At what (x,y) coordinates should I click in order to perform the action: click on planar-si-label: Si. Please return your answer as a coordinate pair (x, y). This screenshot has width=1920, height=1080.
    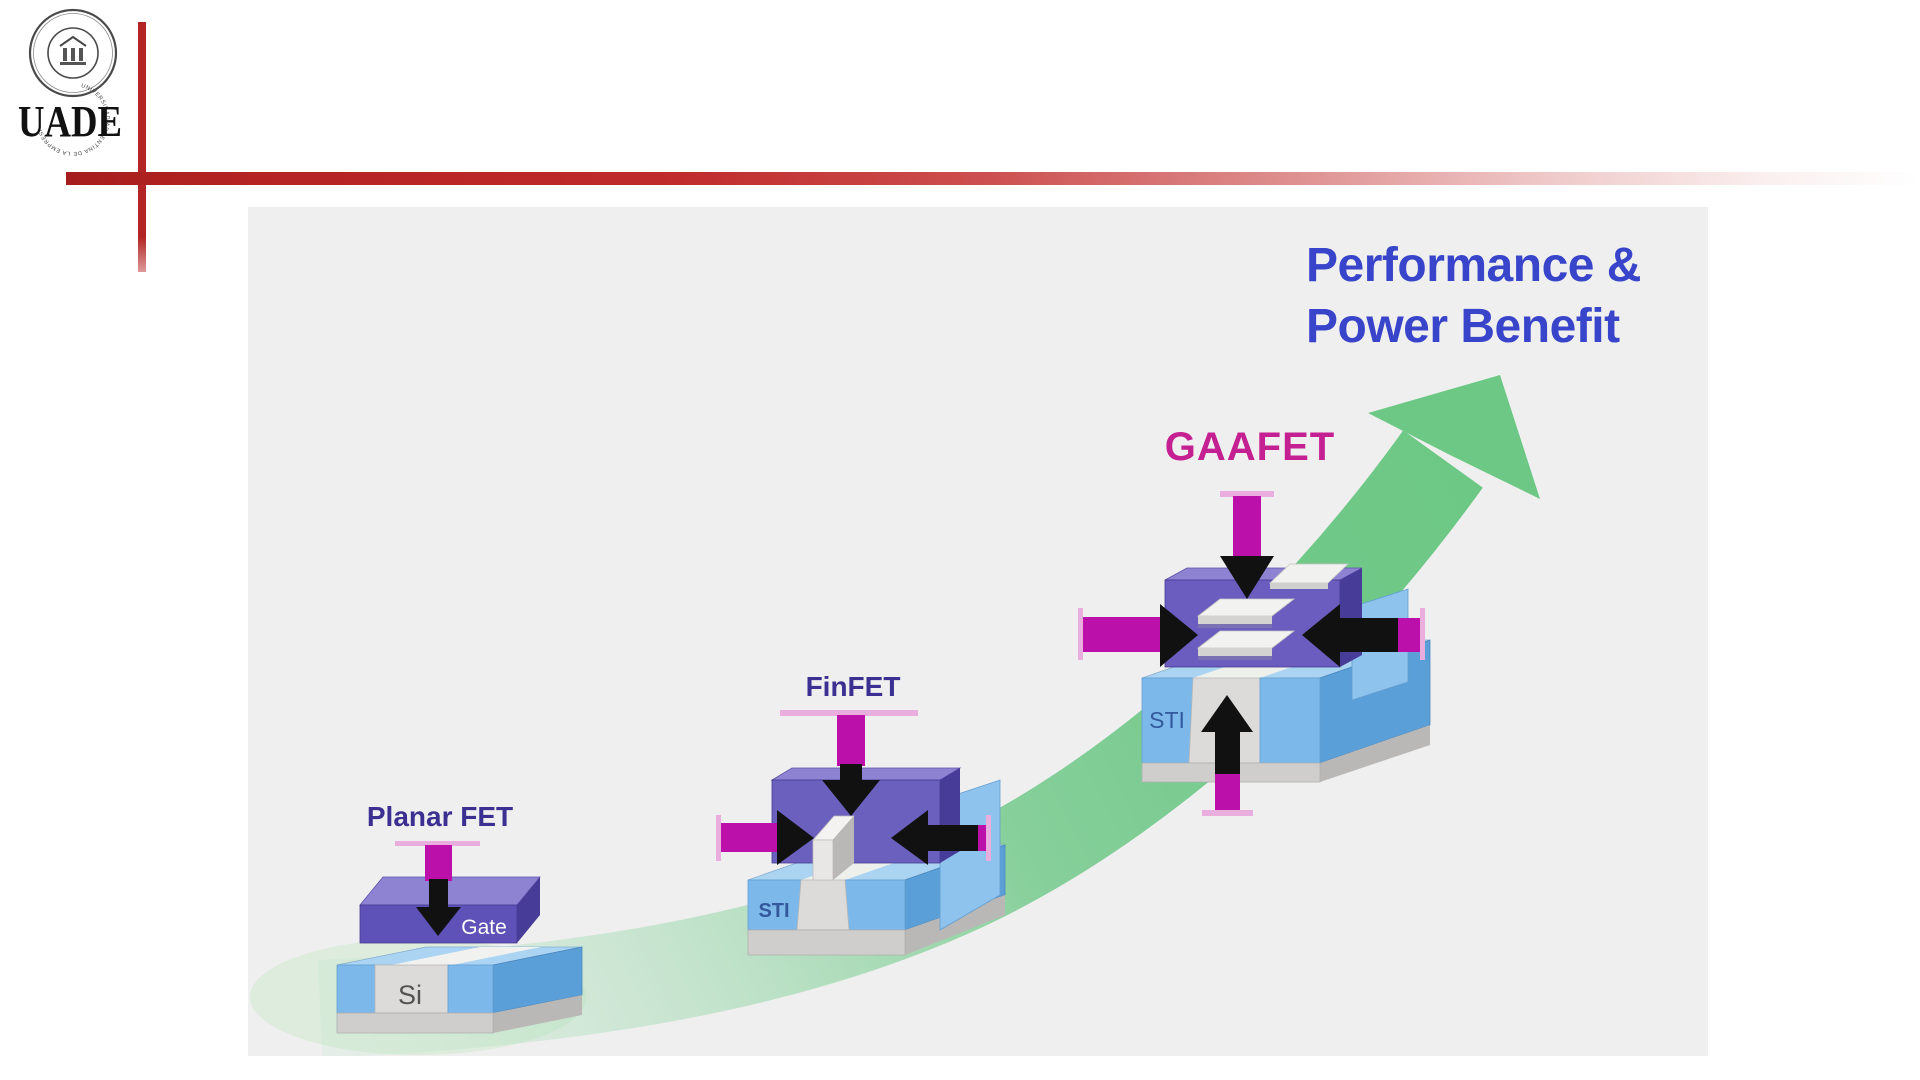
    Looking at the image, I should click on (410, 995).